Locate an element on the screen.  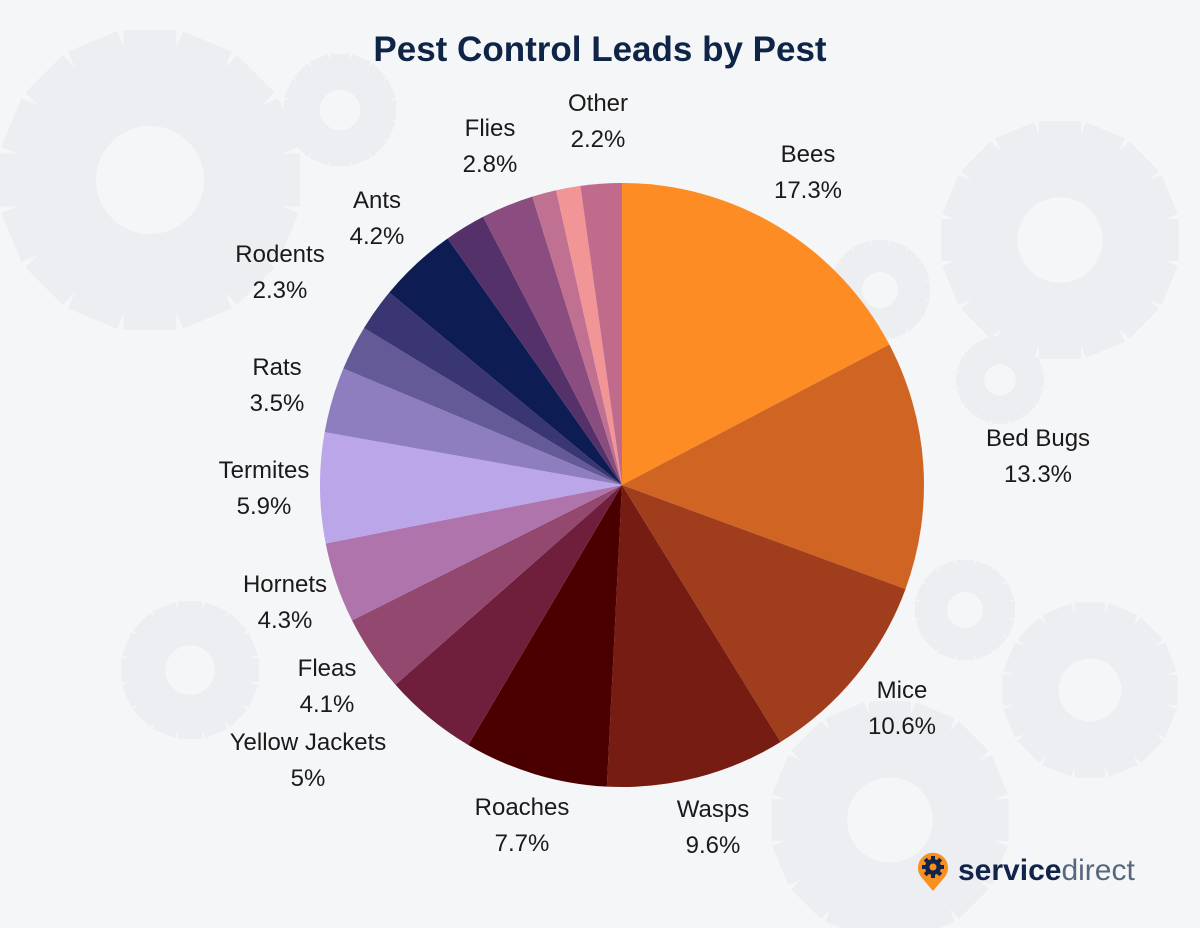
slice-value: 3.5% is located at coordinates (277, 403).